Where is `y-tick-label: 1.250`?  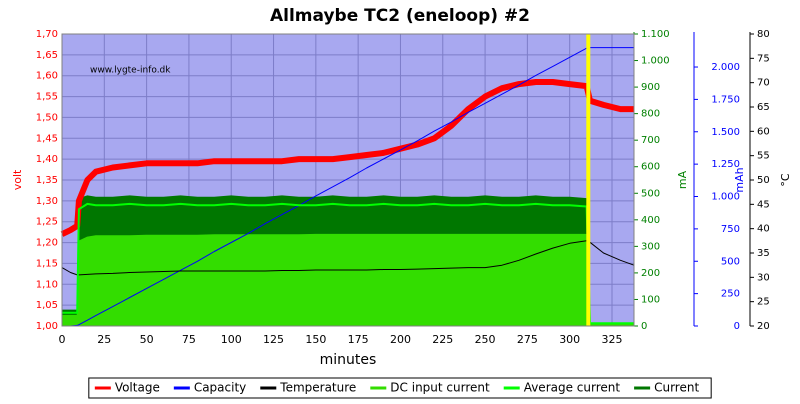
y-tick-label: 1.250 is located at coordinates (725, 164).